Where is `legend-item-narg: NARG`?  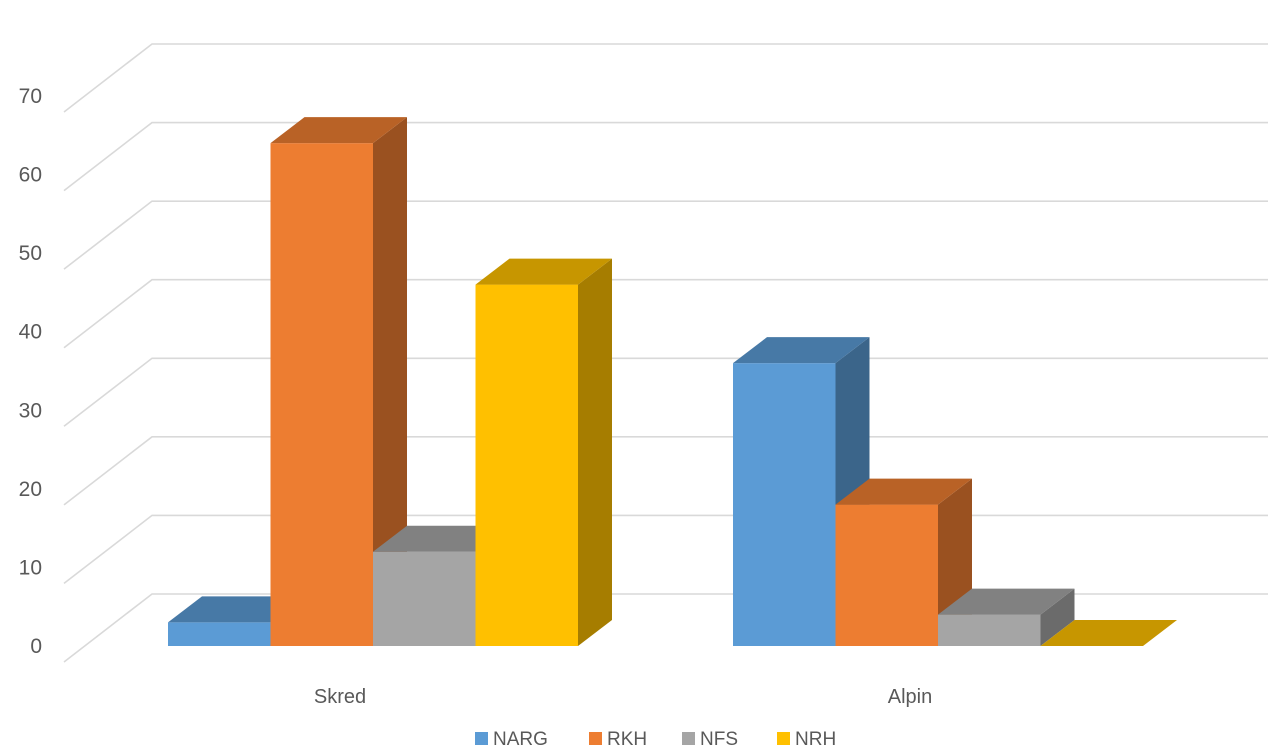 legend-item-narg: NARG is located at coordinates (511, 739).